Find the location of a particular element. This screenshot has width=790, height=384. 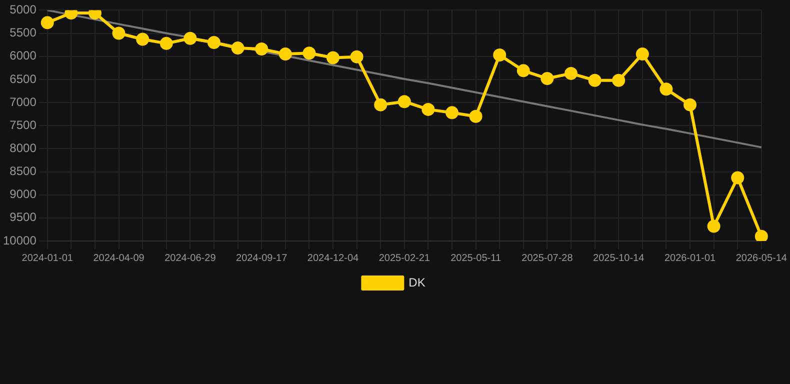

x-tick-label: 2024-12-04 is located at coordinates (333, 258).